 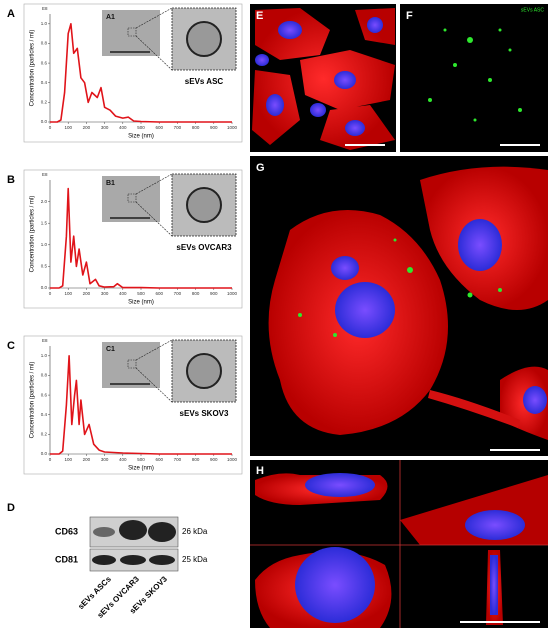 What do you see at coordinates (11, 180) in the screenshot?
I see `panel-label: B` at bounding box center [11, 180].